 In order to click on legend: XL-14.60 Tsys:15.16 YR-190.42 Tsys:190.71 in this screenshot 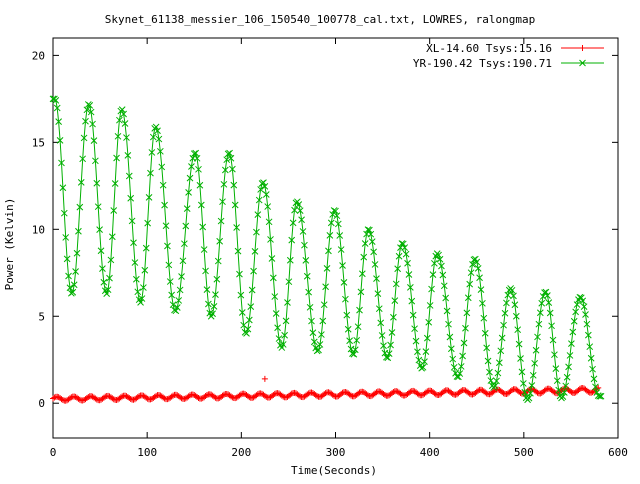, I will do `click(508, 56)`.